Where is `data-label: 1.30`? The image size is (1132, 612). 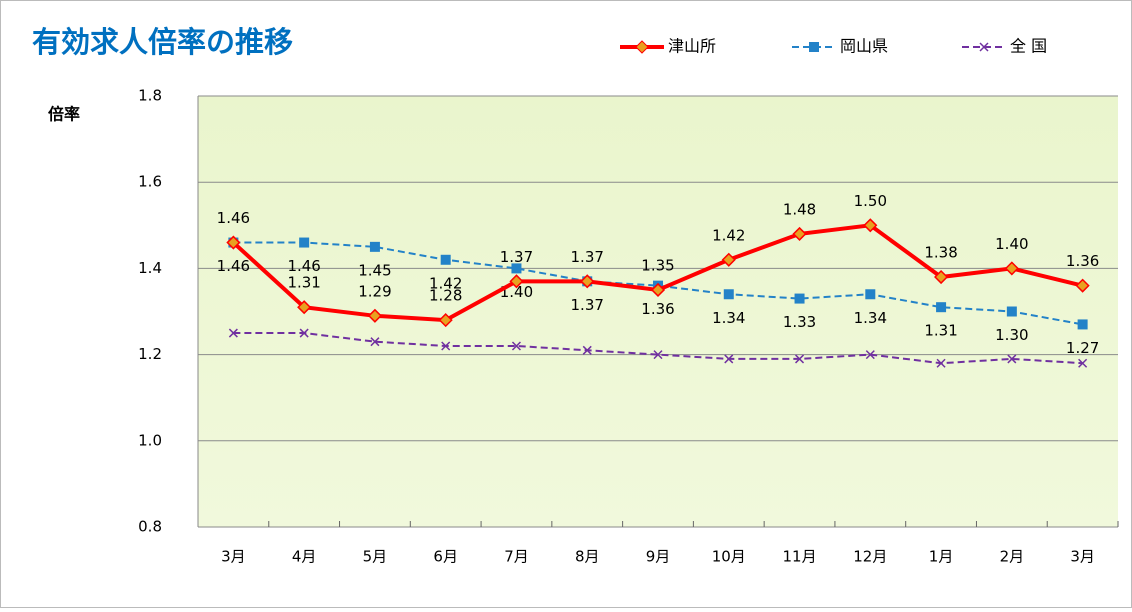
data-label: 1.30 is located at coordinates (1011, 335).